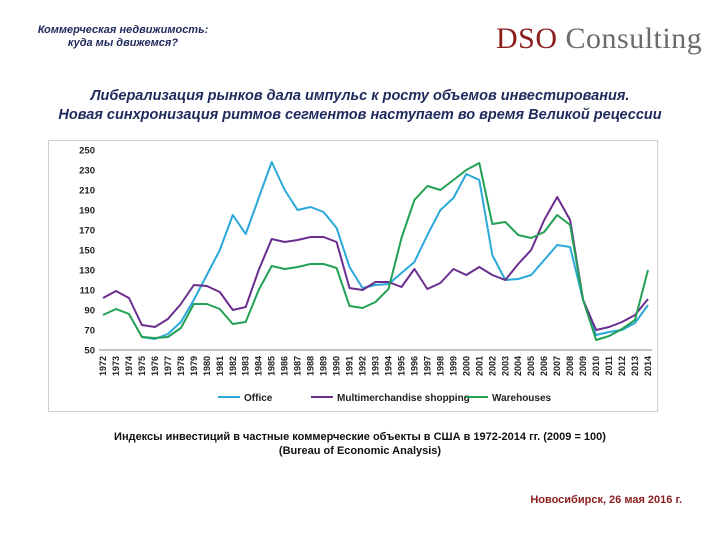 Image resolution: width=720 pixels, height=540 pixels. I want to click on legend-label: Office, so click(258, 398).